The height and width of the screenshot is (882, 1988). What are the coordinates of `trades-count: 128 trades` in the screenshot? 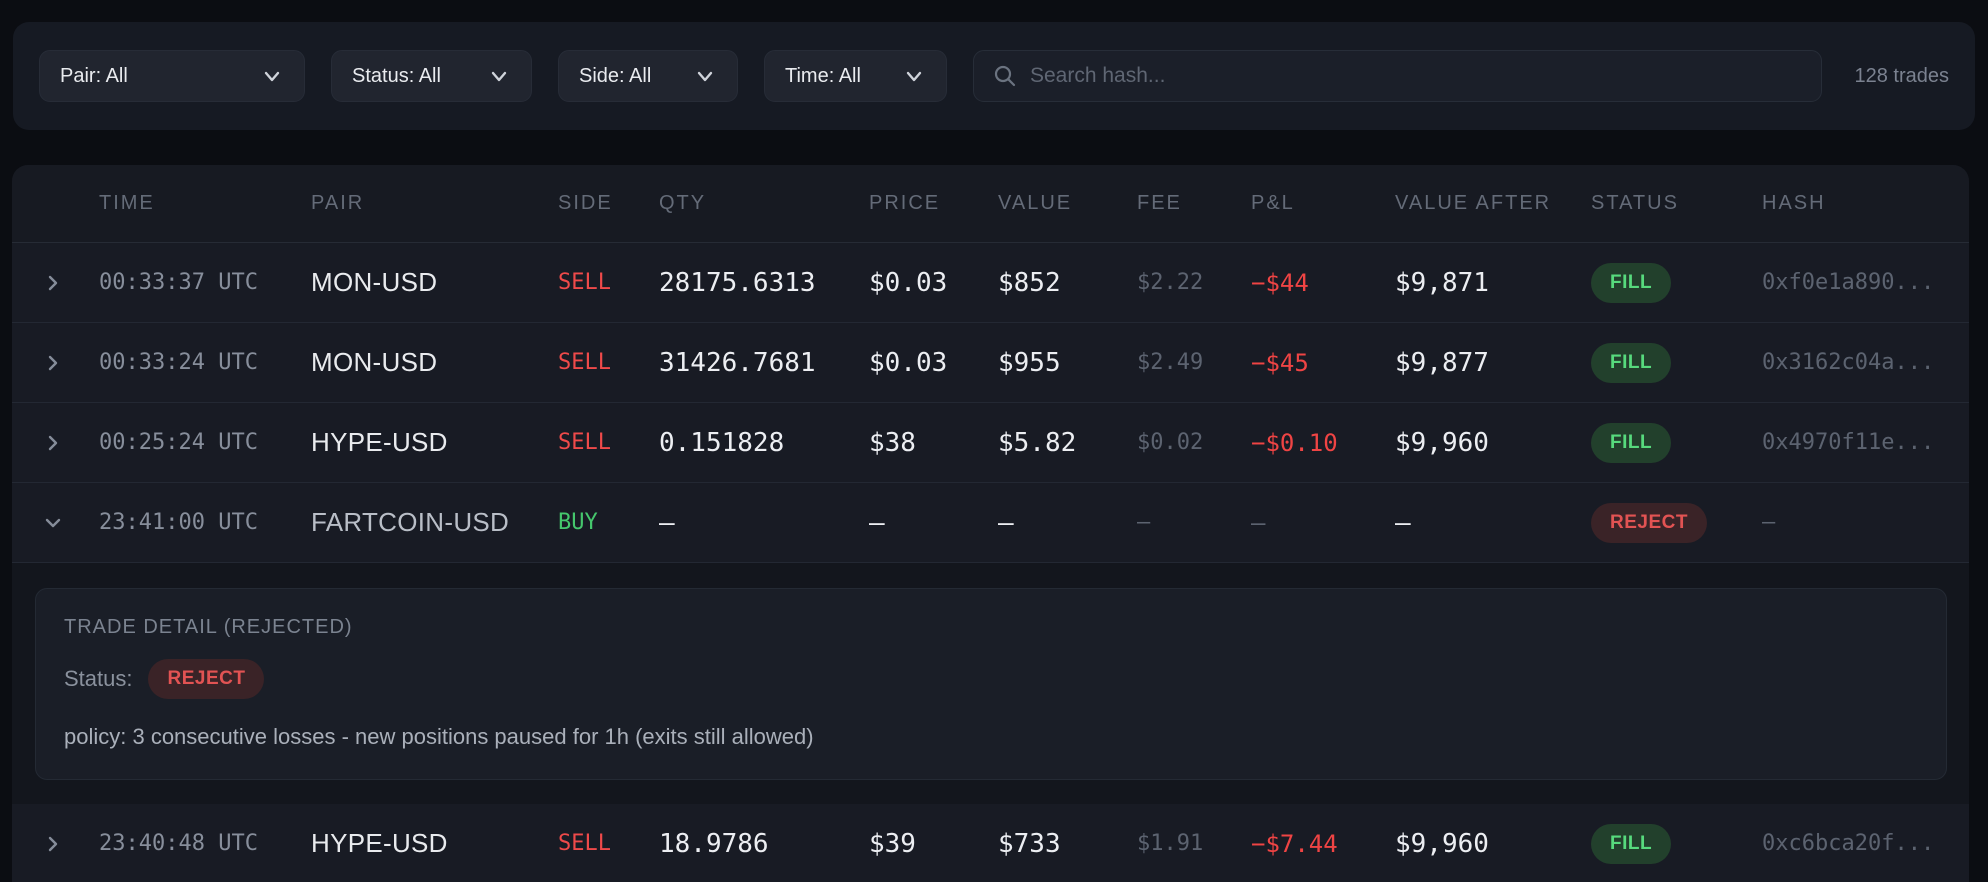 It's located at (1901, 75).